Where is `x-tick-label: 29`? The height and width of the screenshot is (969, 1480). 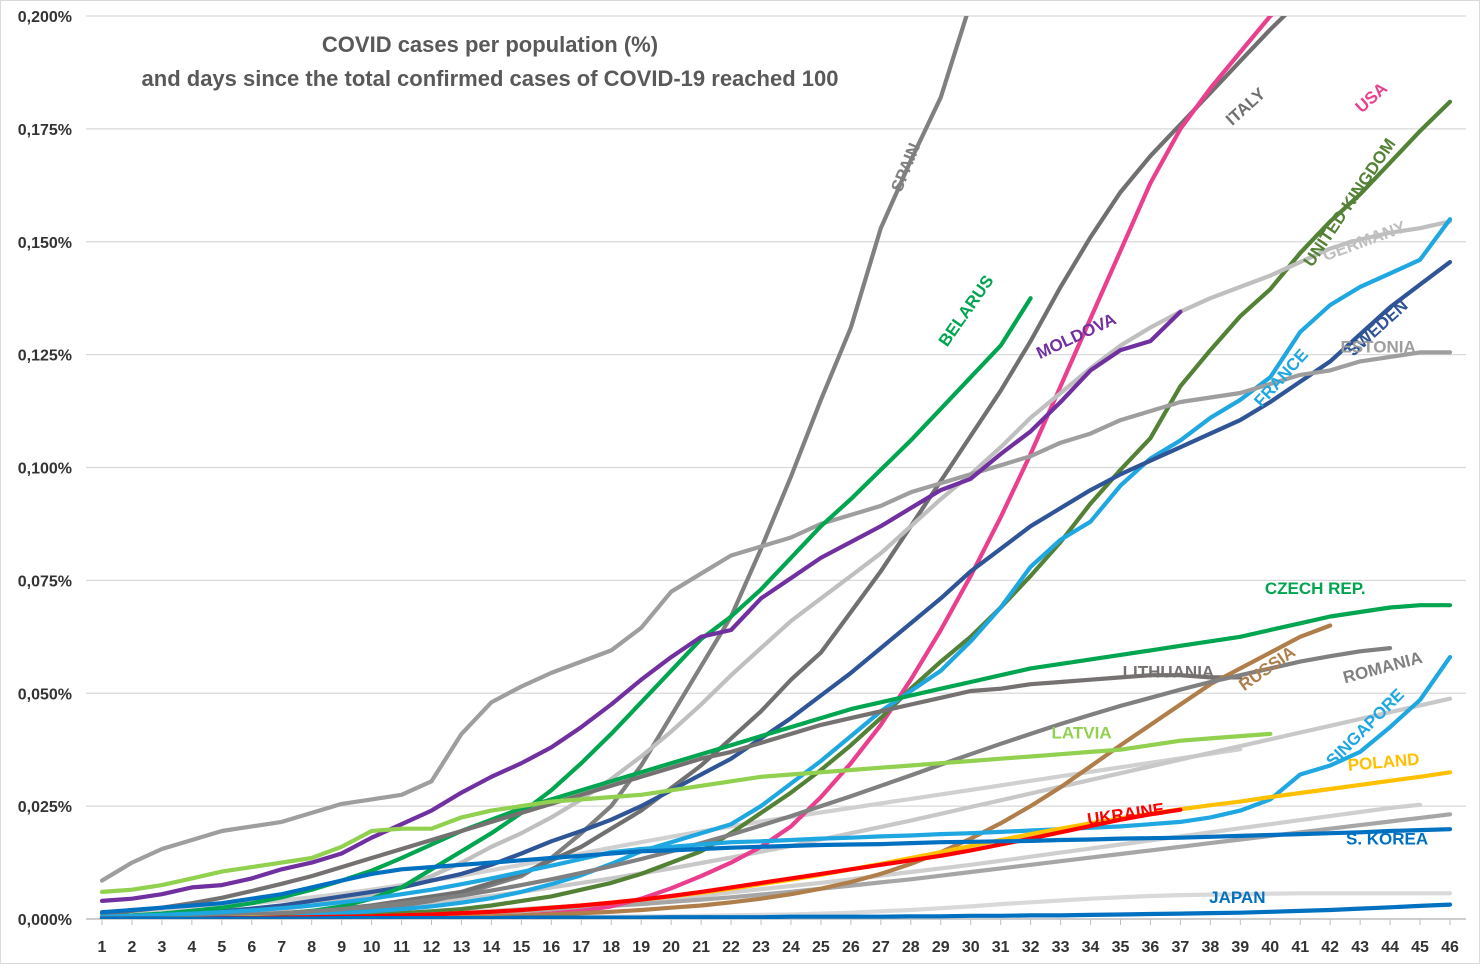 x-tick-label: 29 is located at coordinates (941, 947).